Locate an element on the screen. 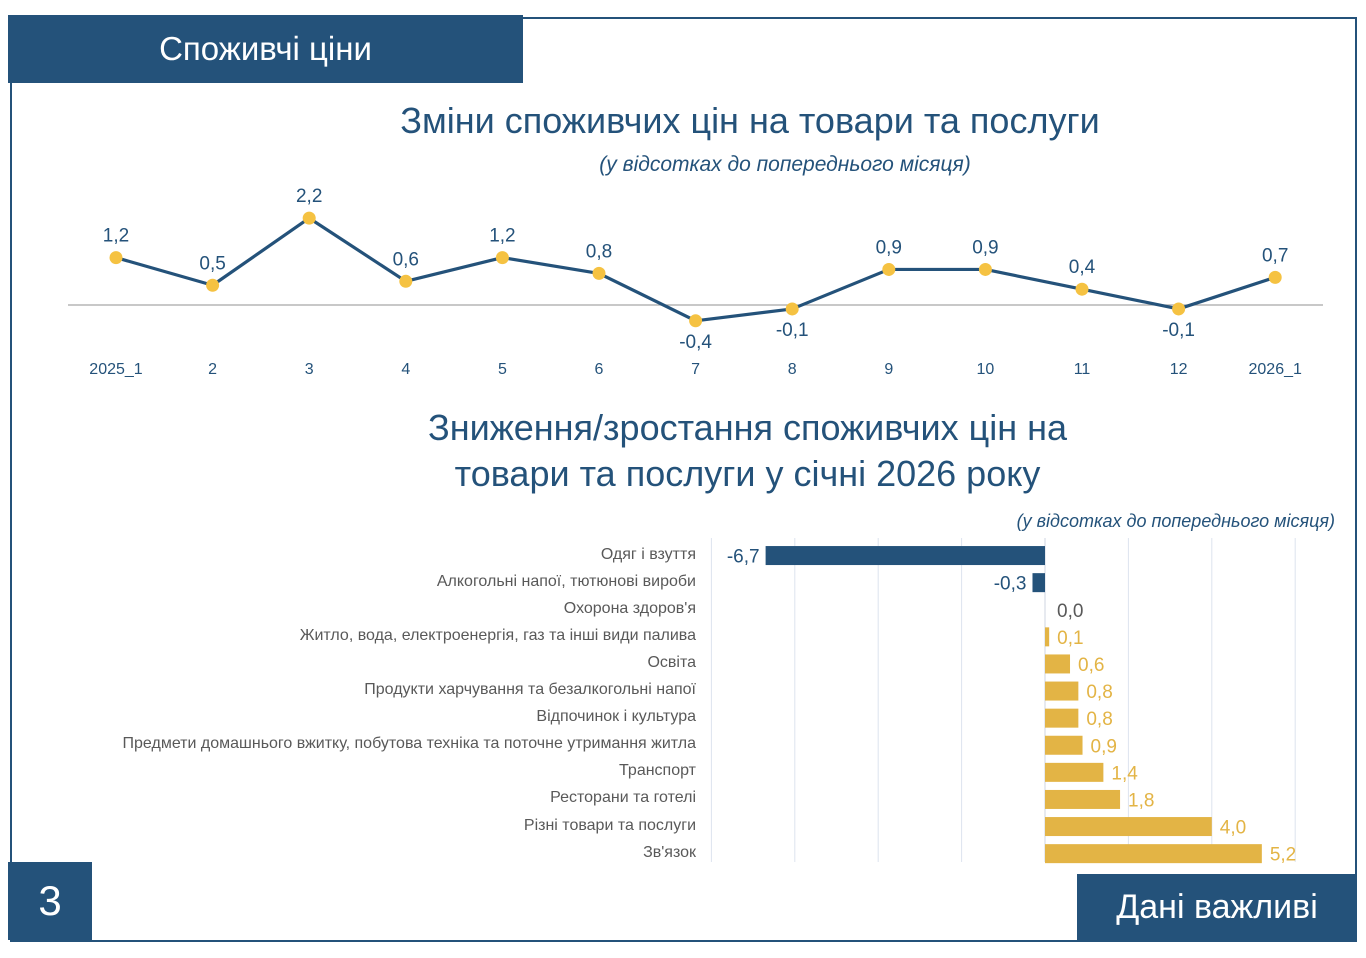  footer-brand-box: Дані важливі is located at coordinates (1217, 907).